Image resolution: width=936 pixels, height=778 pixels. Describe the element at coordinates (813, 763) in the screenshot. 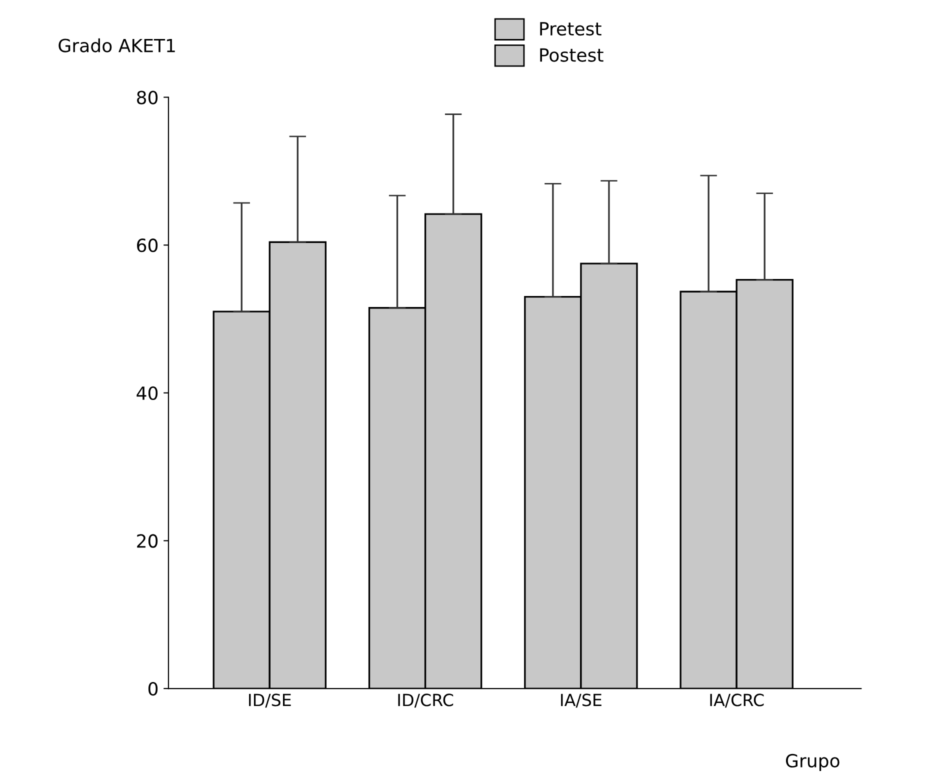

I see `x-axis-title: Grupo` at that location.